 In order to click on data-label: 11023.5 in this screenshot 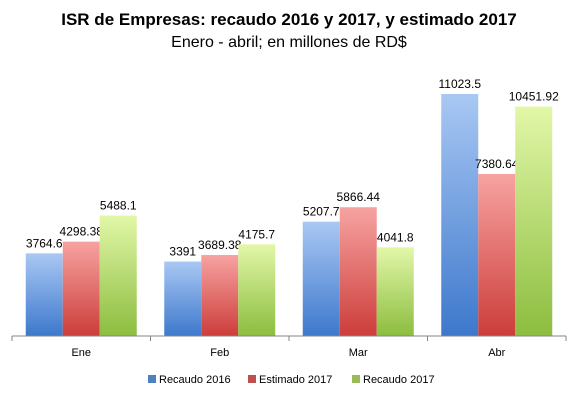, I will do `click(460, 84)`.